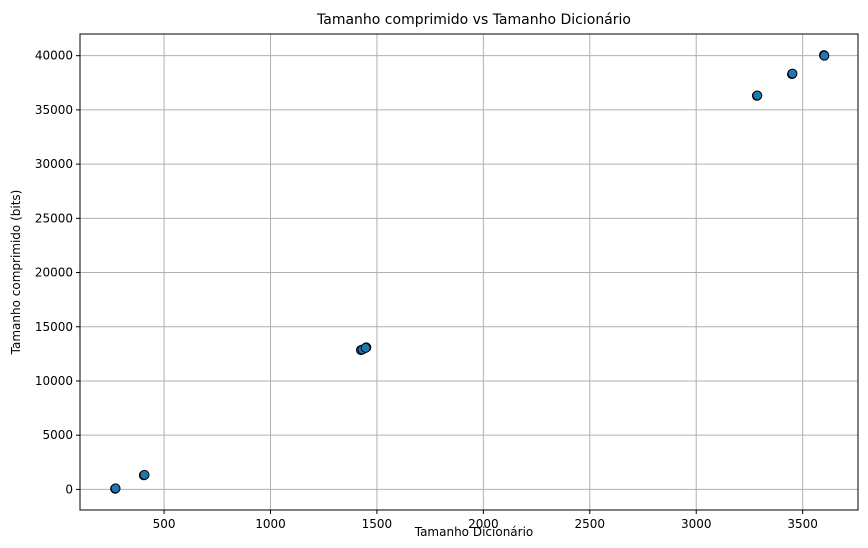  I want to click on y-tick-label: 0, so click(69, 489).